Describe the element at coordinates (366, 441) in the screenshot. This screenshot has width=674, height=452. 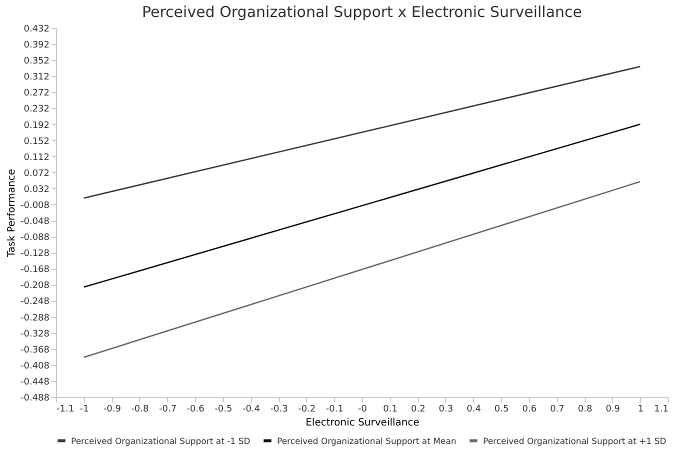
I see `legend-label: Perceived Organizational Support at Mean` at that location.